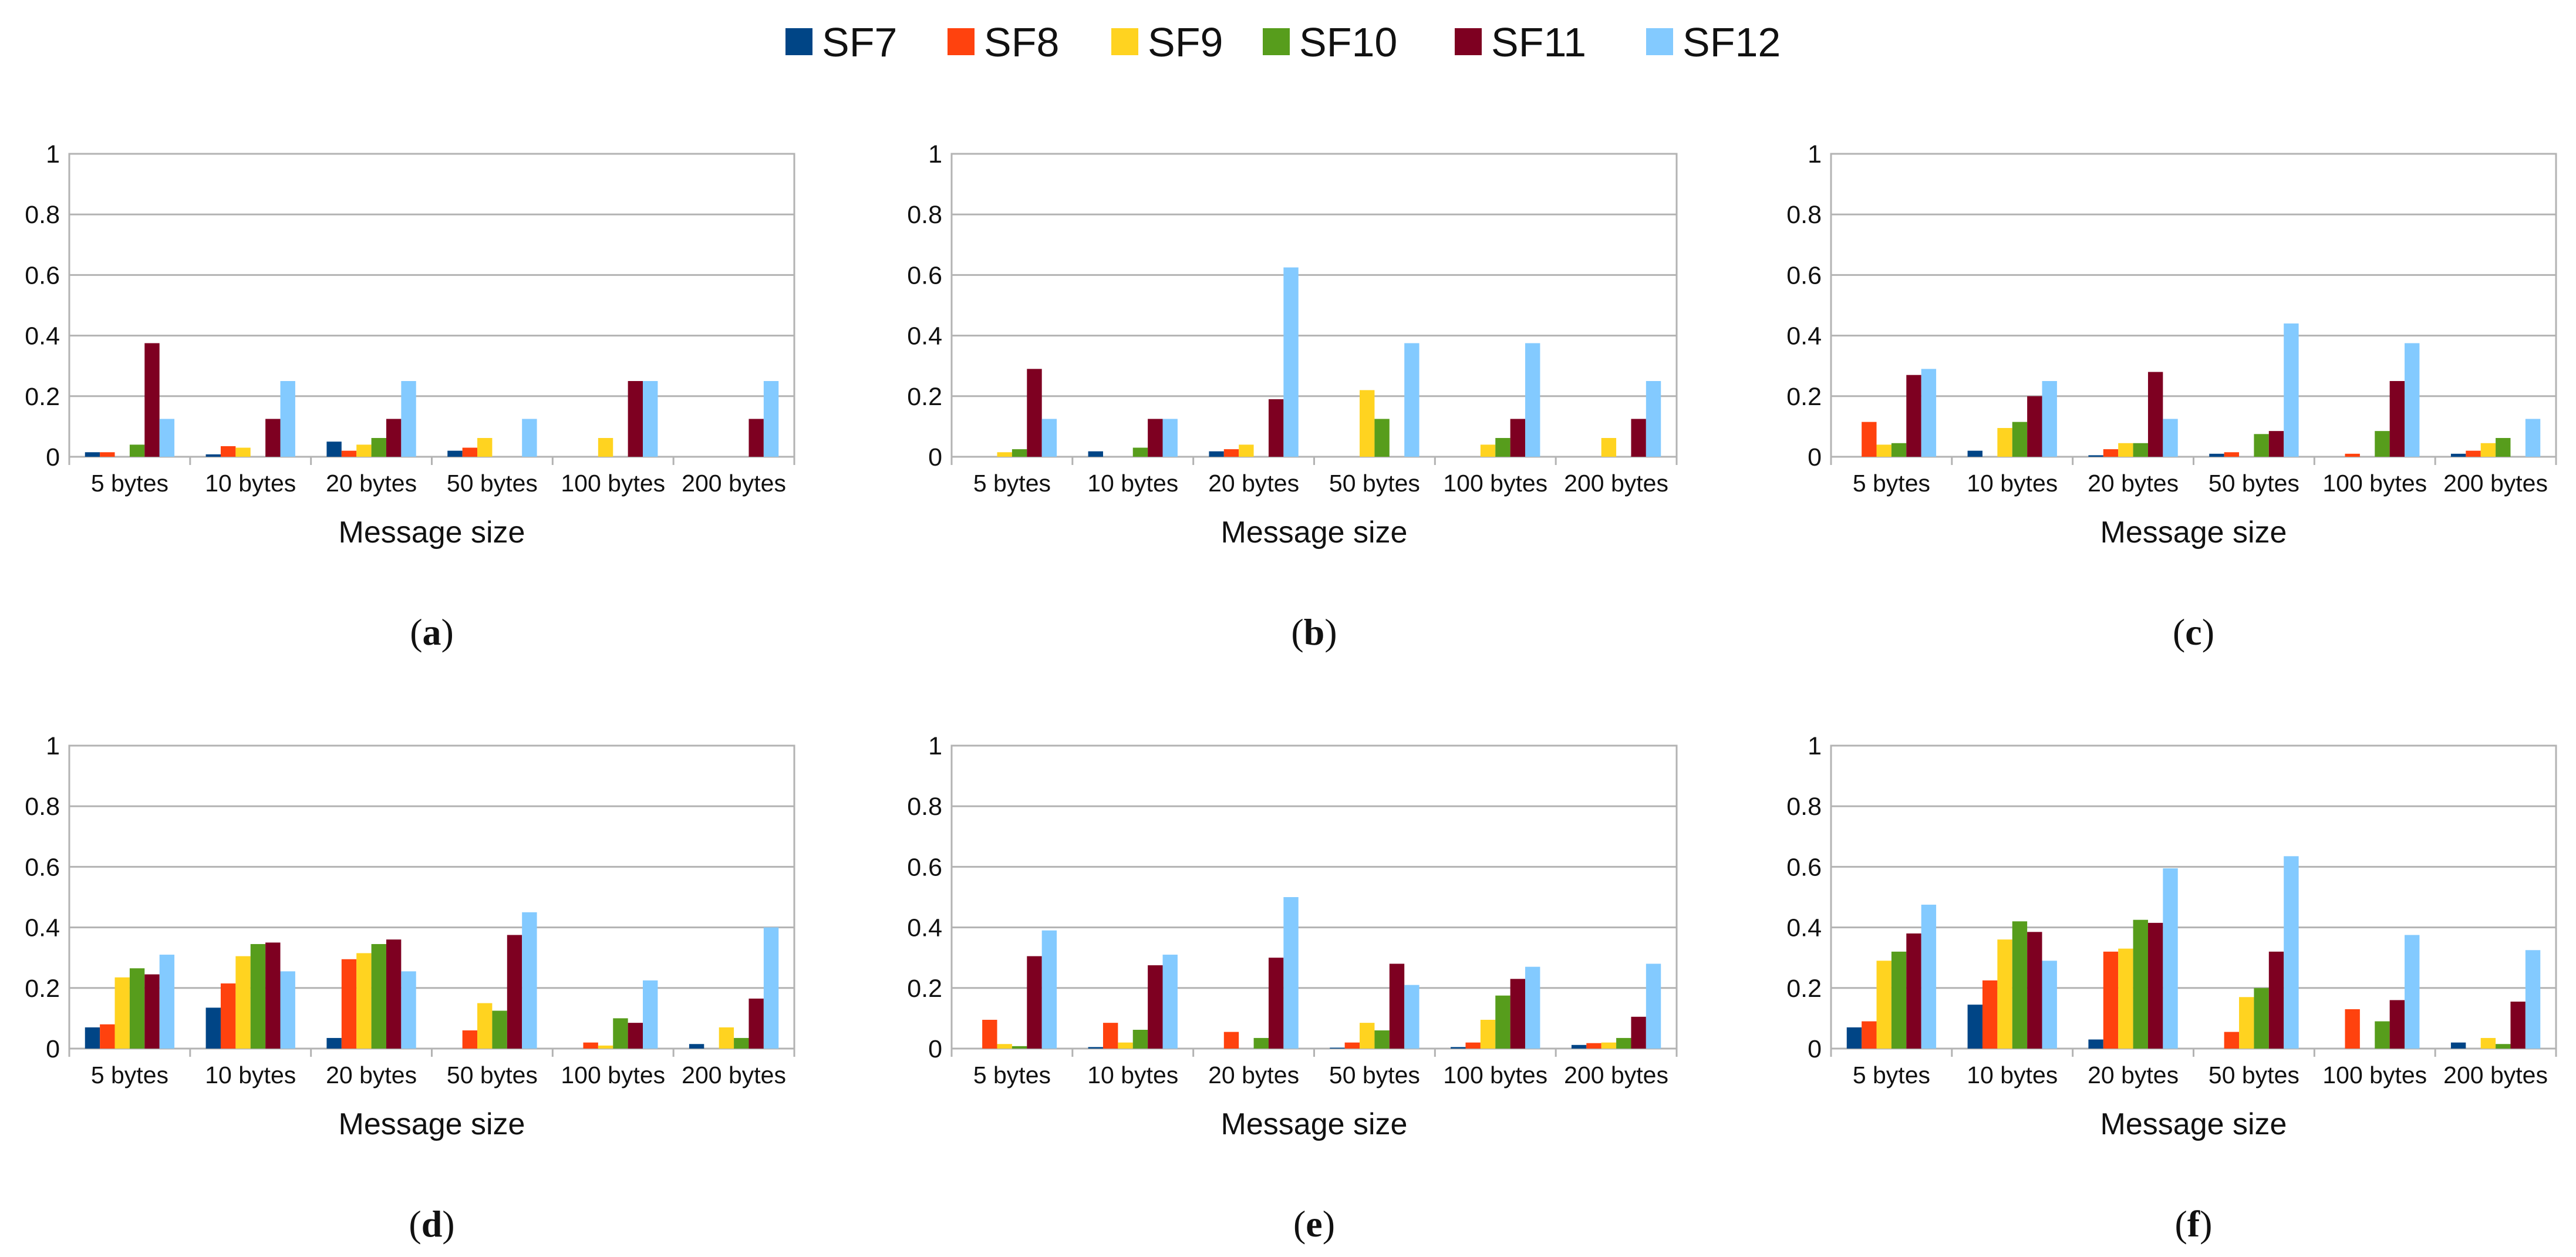  I want to click on x-tick-label: 50 bytes, so click(1374, 483).